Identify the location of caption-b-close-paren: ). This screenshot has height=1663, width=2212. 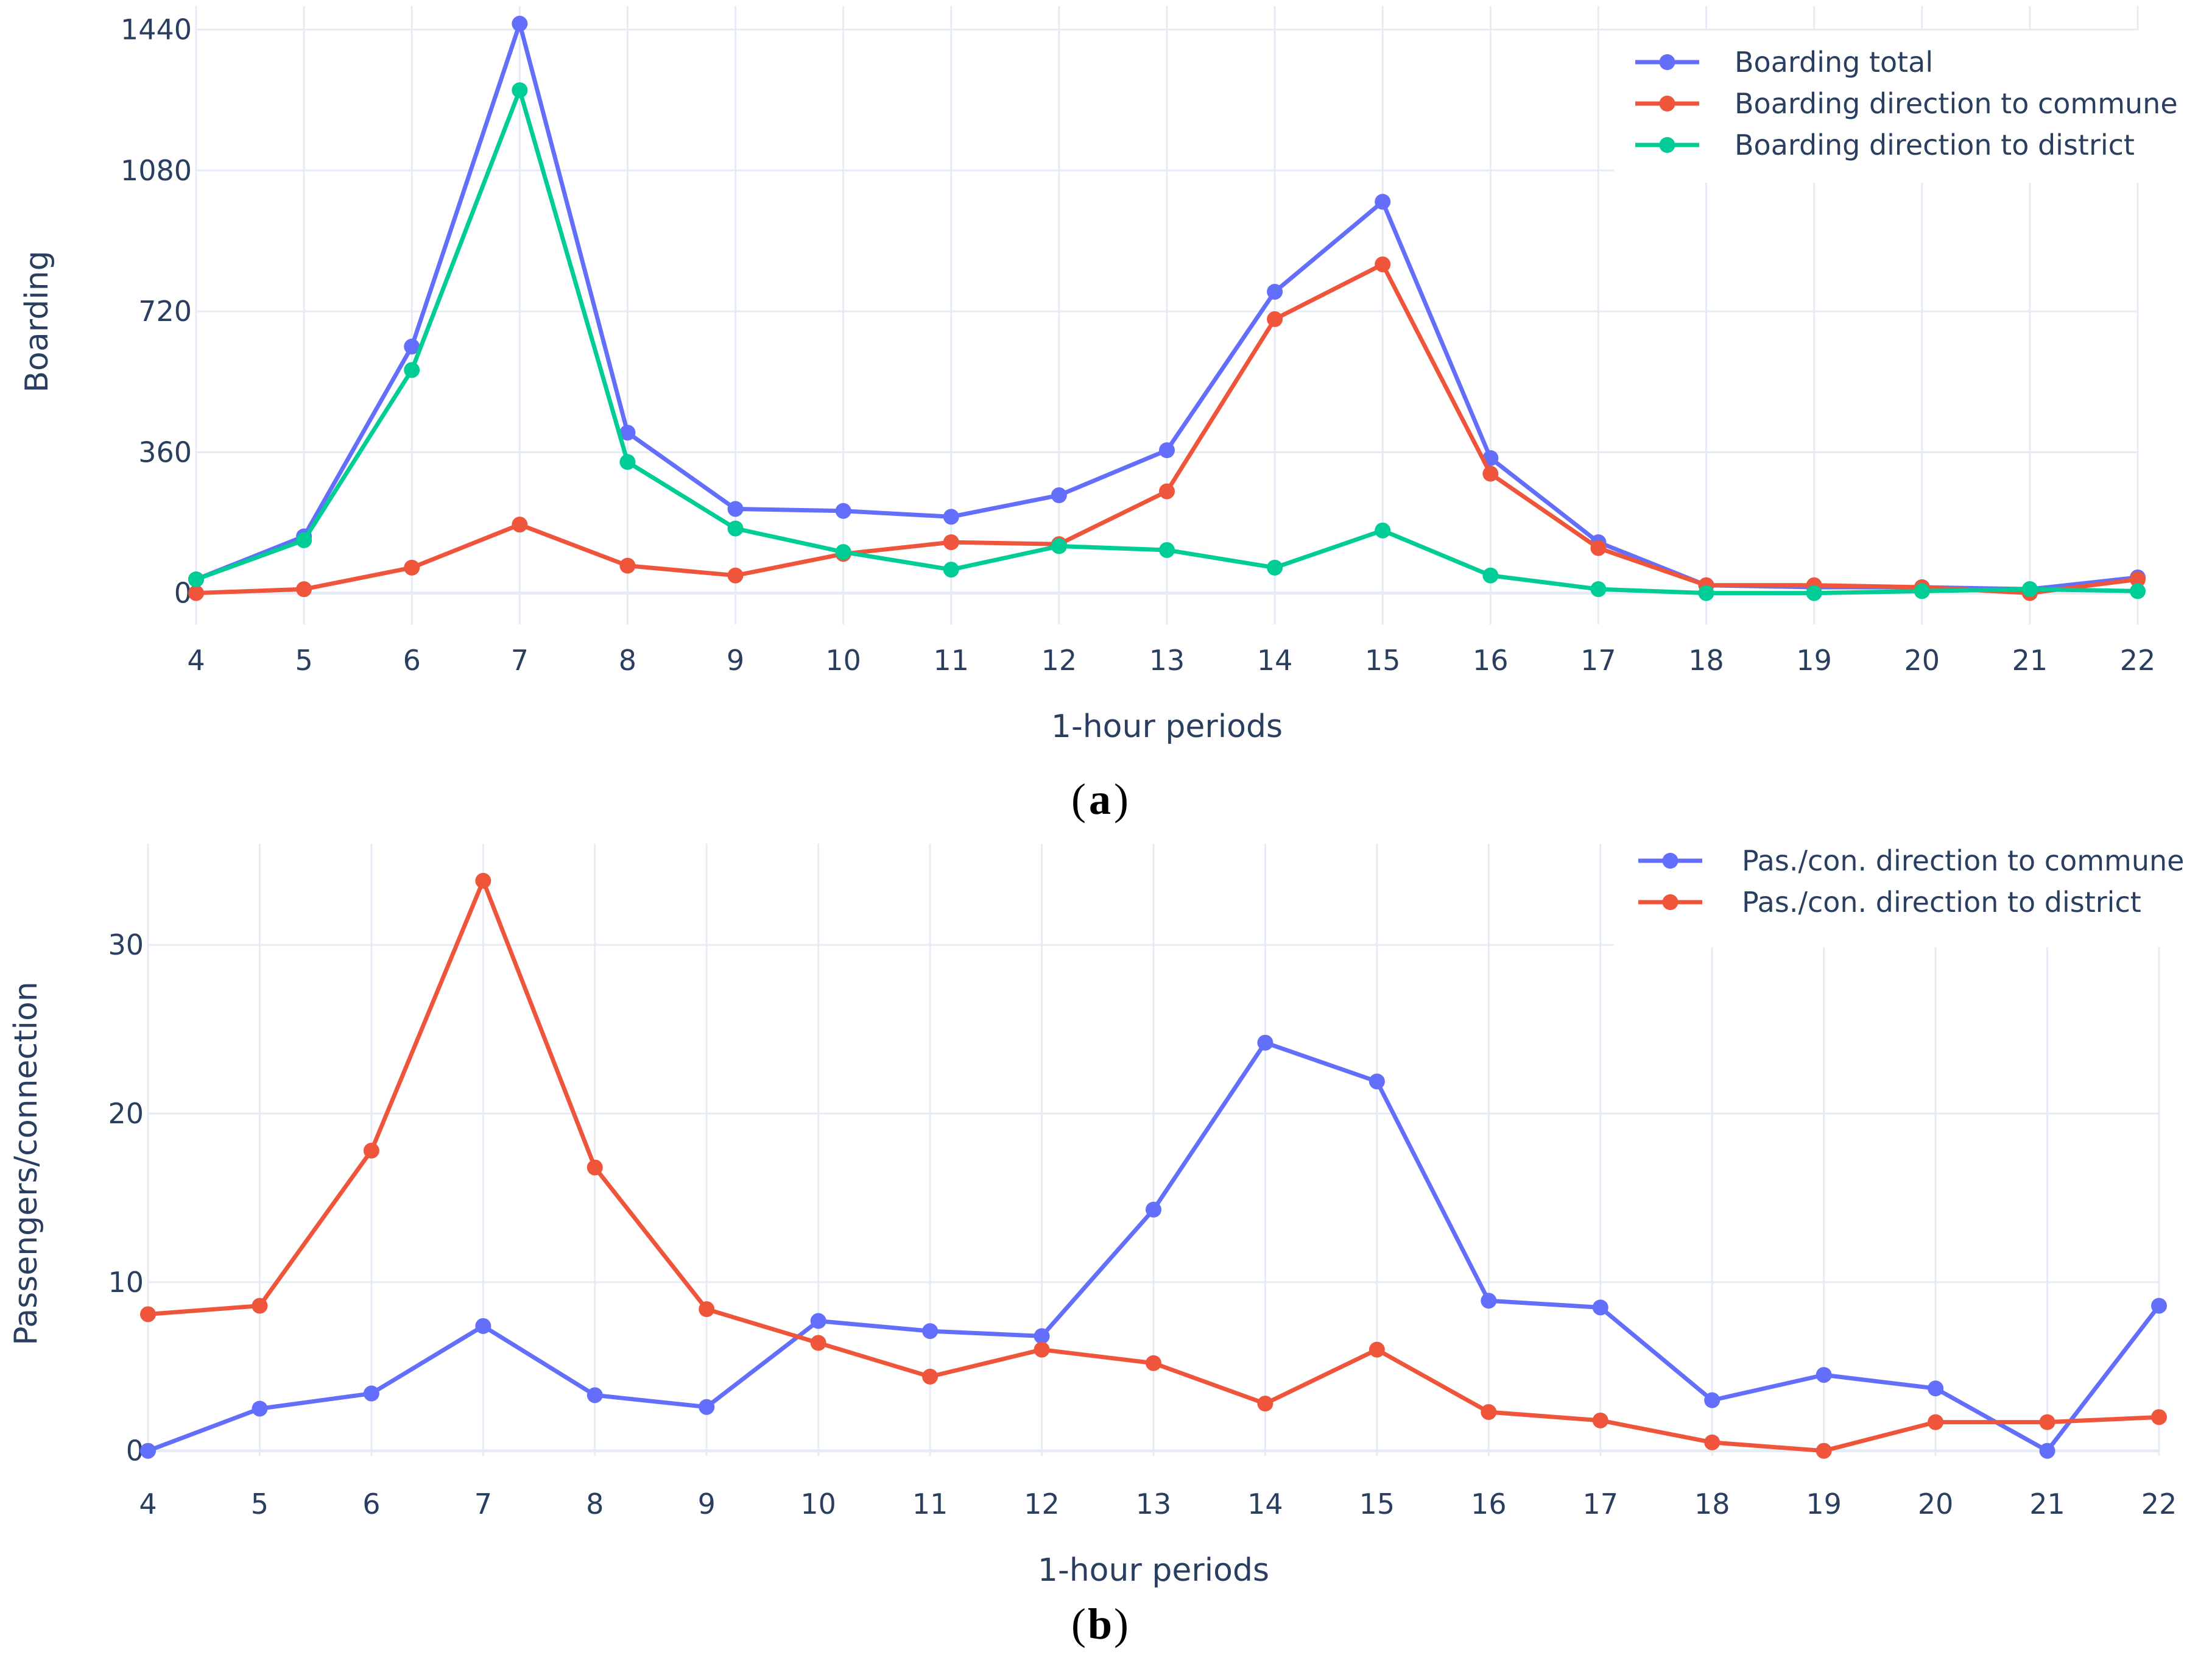
(1121, 1624).